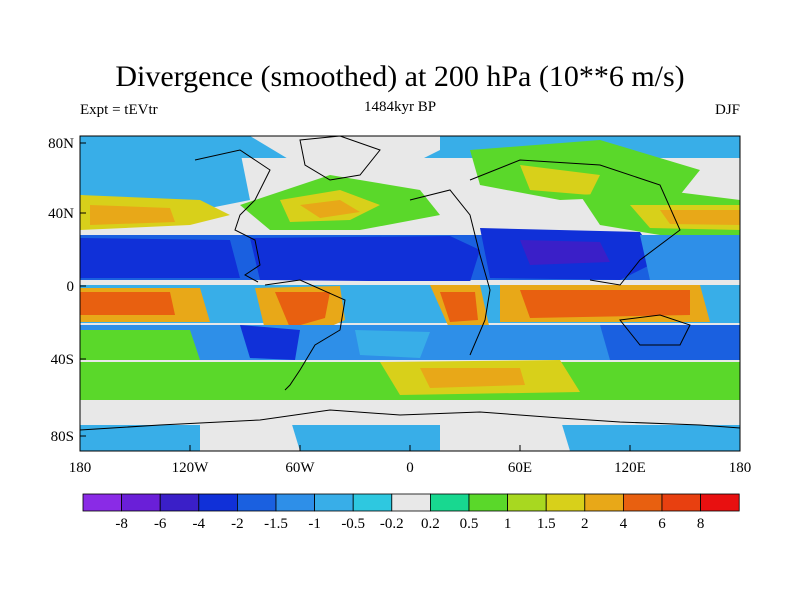 This screenshot has width=800, height=600. I want to click on australia-coast, so click(655, 330).